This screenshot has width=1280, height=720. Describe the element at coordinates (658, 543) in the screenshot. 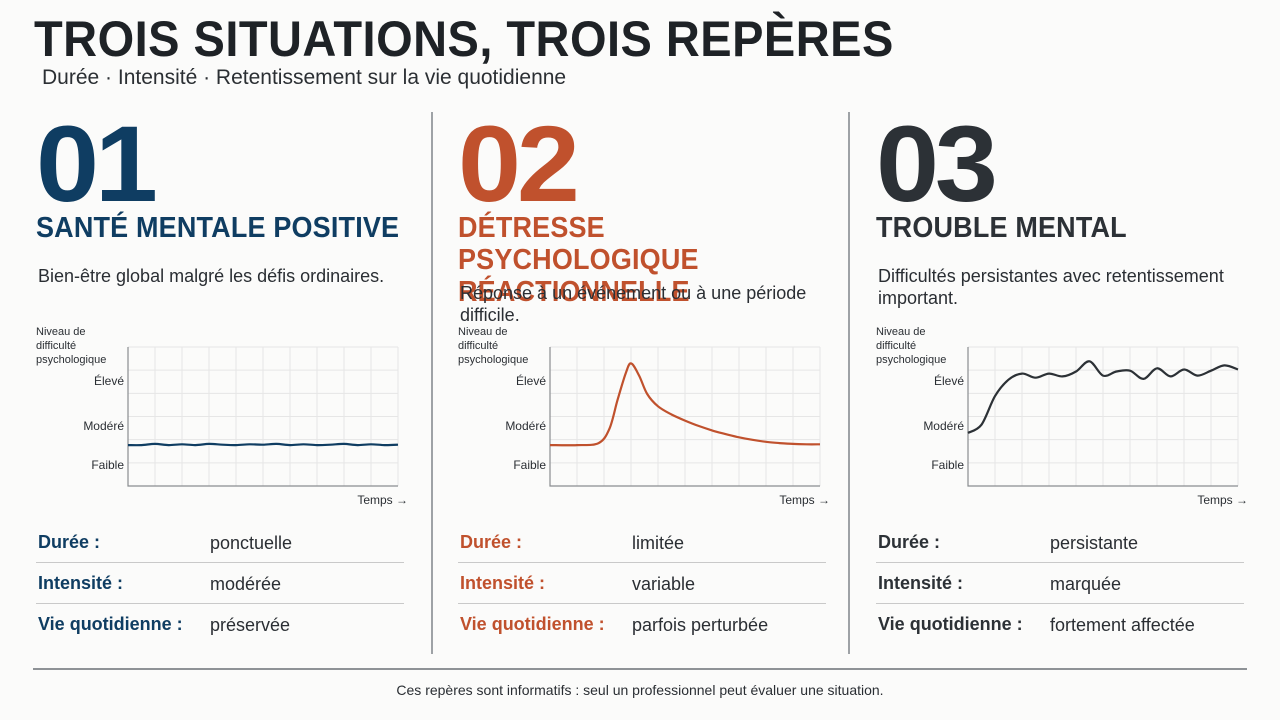

I see `criteria-value: limitée` at that location.